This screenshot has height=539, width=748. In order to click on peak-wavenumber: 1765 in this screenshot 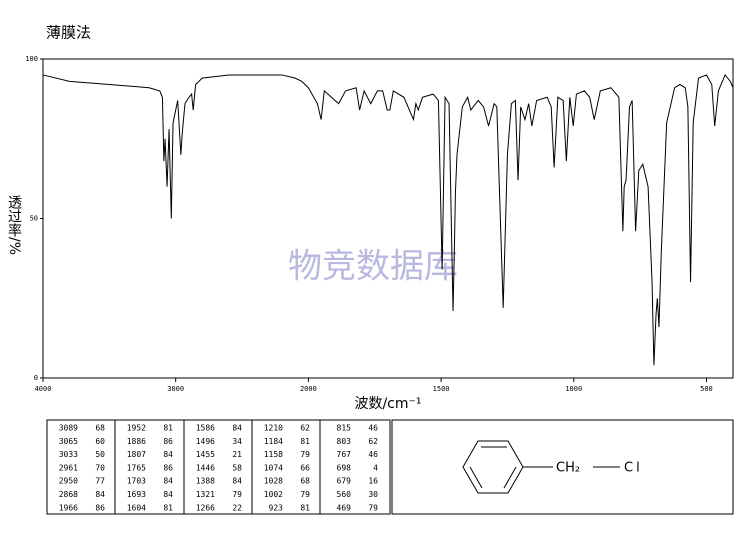, I will do `click(136, 467)`.